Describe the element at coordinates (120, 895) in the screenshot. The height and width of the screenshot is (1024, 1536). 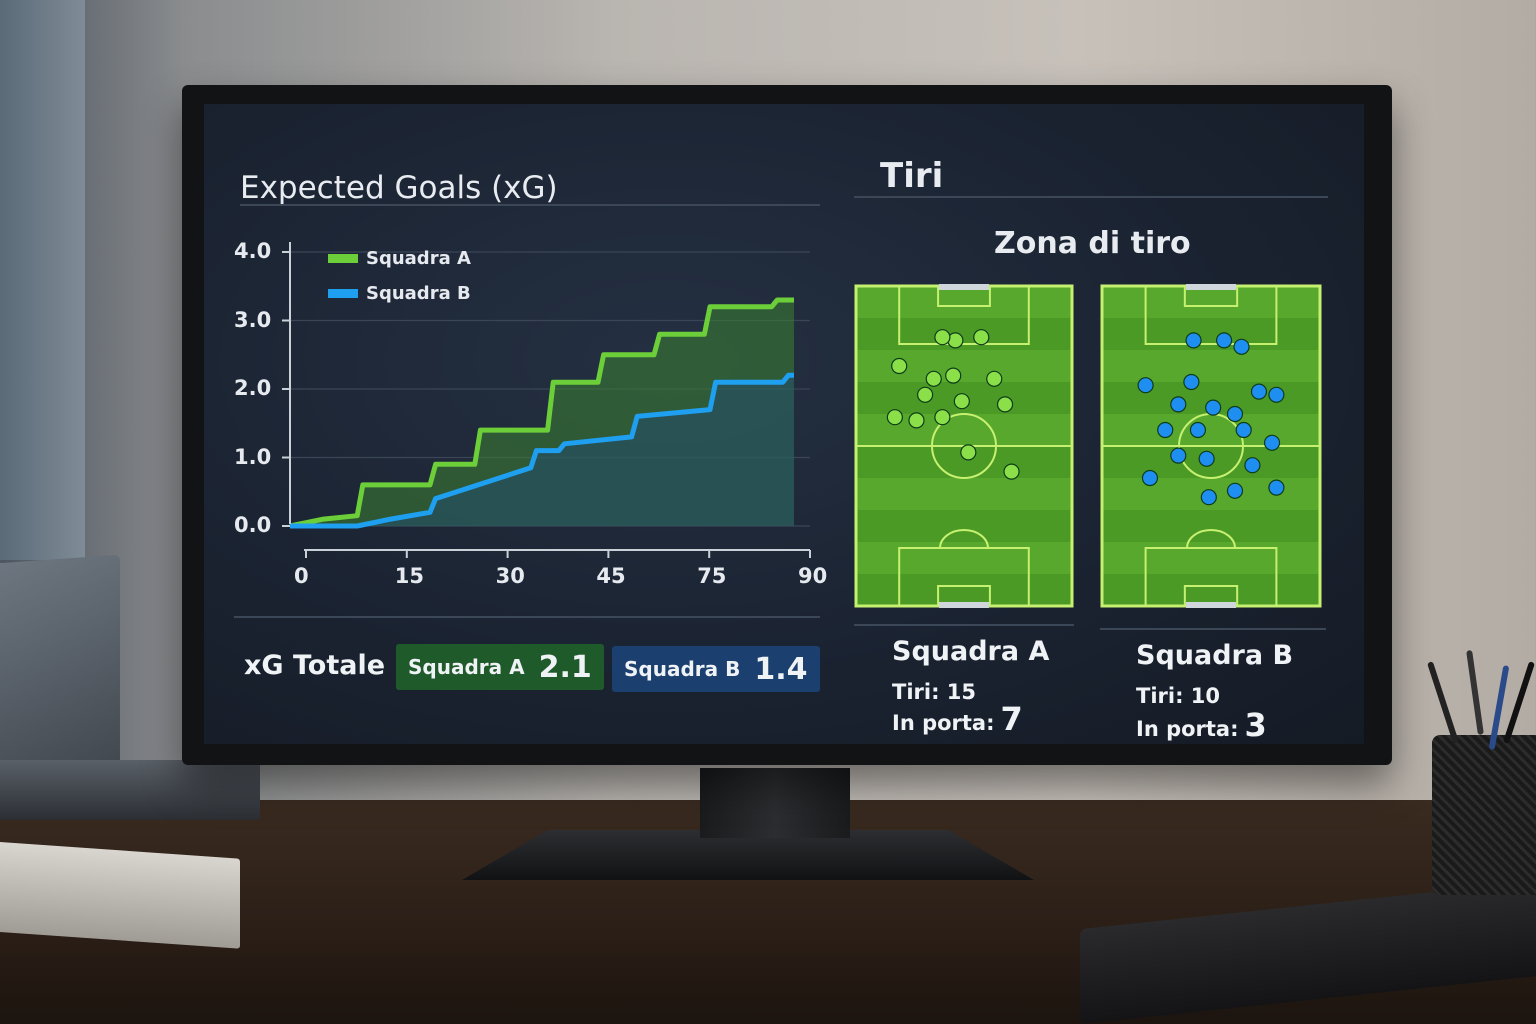
I see `papers` at that location.